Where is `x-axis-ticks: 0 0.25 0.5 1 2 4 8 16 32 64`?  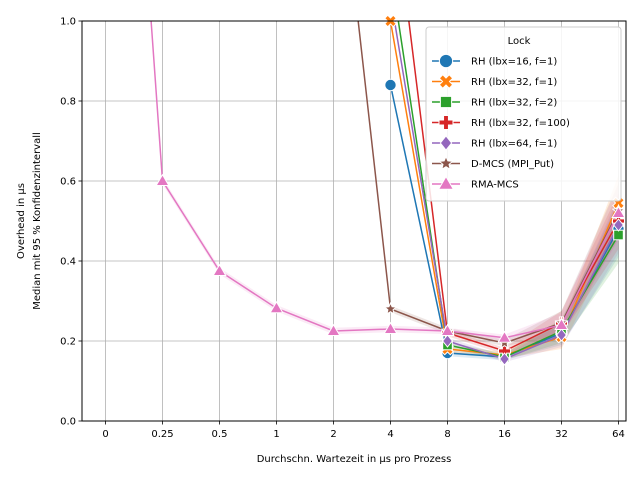
x-axis-ticks: 0 0.25 0.5 1 2 4 8 16 32 64 is located at coordinates (363, 430).